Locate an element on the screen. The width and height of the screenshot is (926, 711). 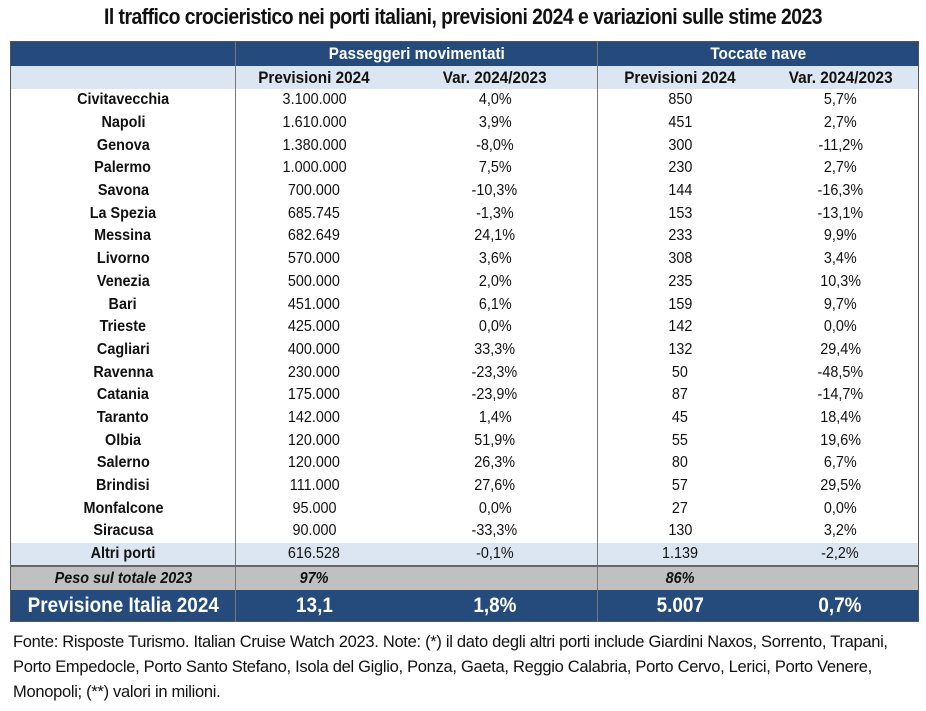
cell: -11,2% is located at coordinates (840, 145).